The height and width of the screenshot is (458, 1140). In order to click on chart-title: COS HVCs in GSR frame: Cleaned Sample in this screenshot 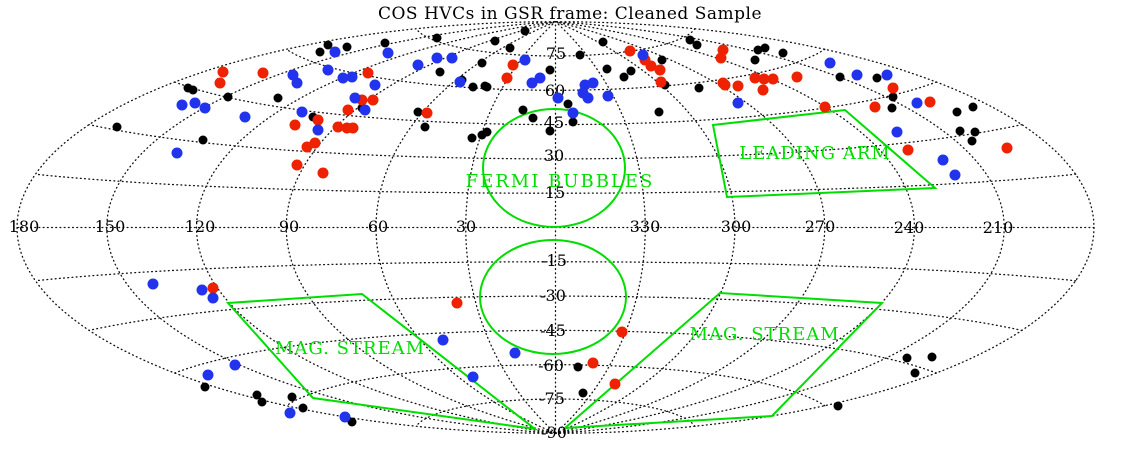, I will do `click(570, 14)`.